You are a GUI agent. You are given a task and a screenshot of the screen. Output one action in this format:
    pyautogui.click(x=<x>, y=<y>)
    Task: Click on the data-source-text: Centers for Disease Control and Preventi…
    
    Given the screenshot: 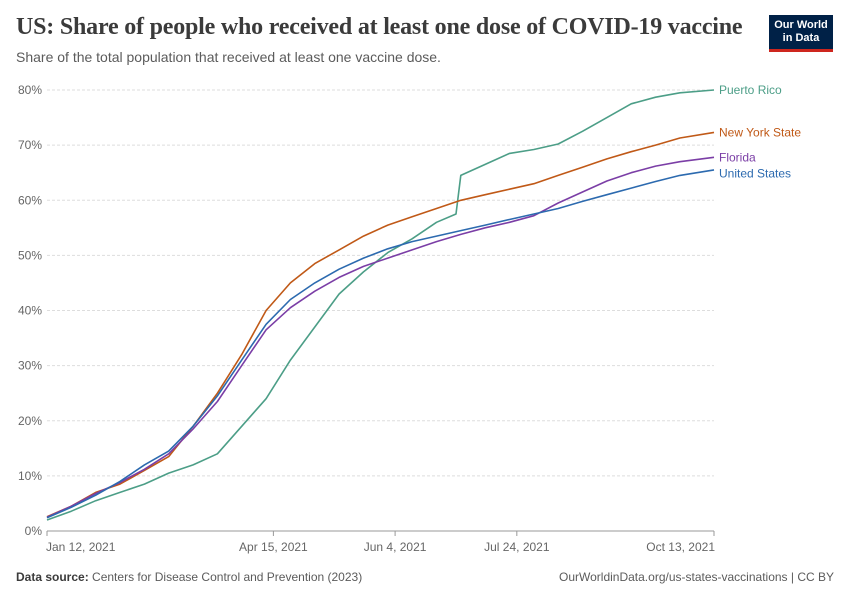 What is the action you would take?
    pyautogui.click(x=227, y=577)
    